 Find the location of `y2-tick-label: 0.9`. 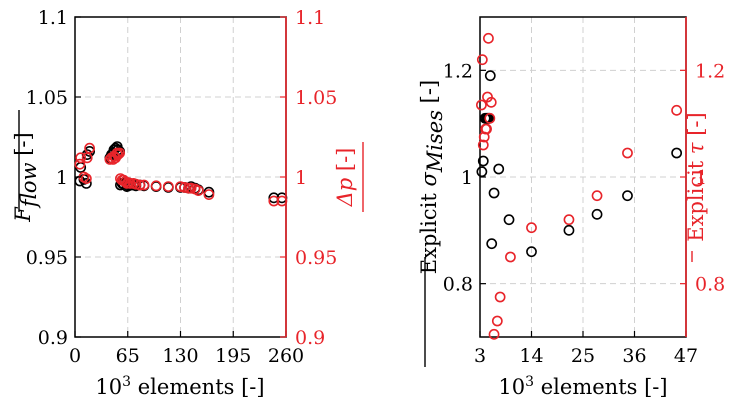

y2-tick-label: 0.9 is located at coordinates (310, 338).